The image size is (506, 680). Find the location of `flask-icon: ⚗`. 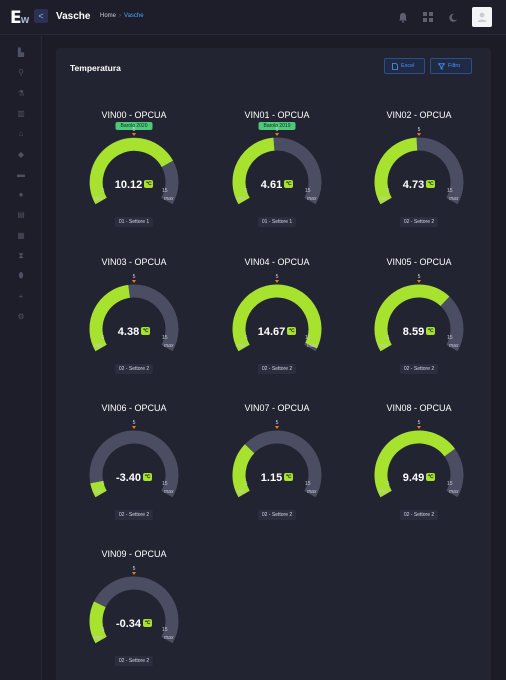

flask-icon: ⚗ is located at coordinates (21, 93).